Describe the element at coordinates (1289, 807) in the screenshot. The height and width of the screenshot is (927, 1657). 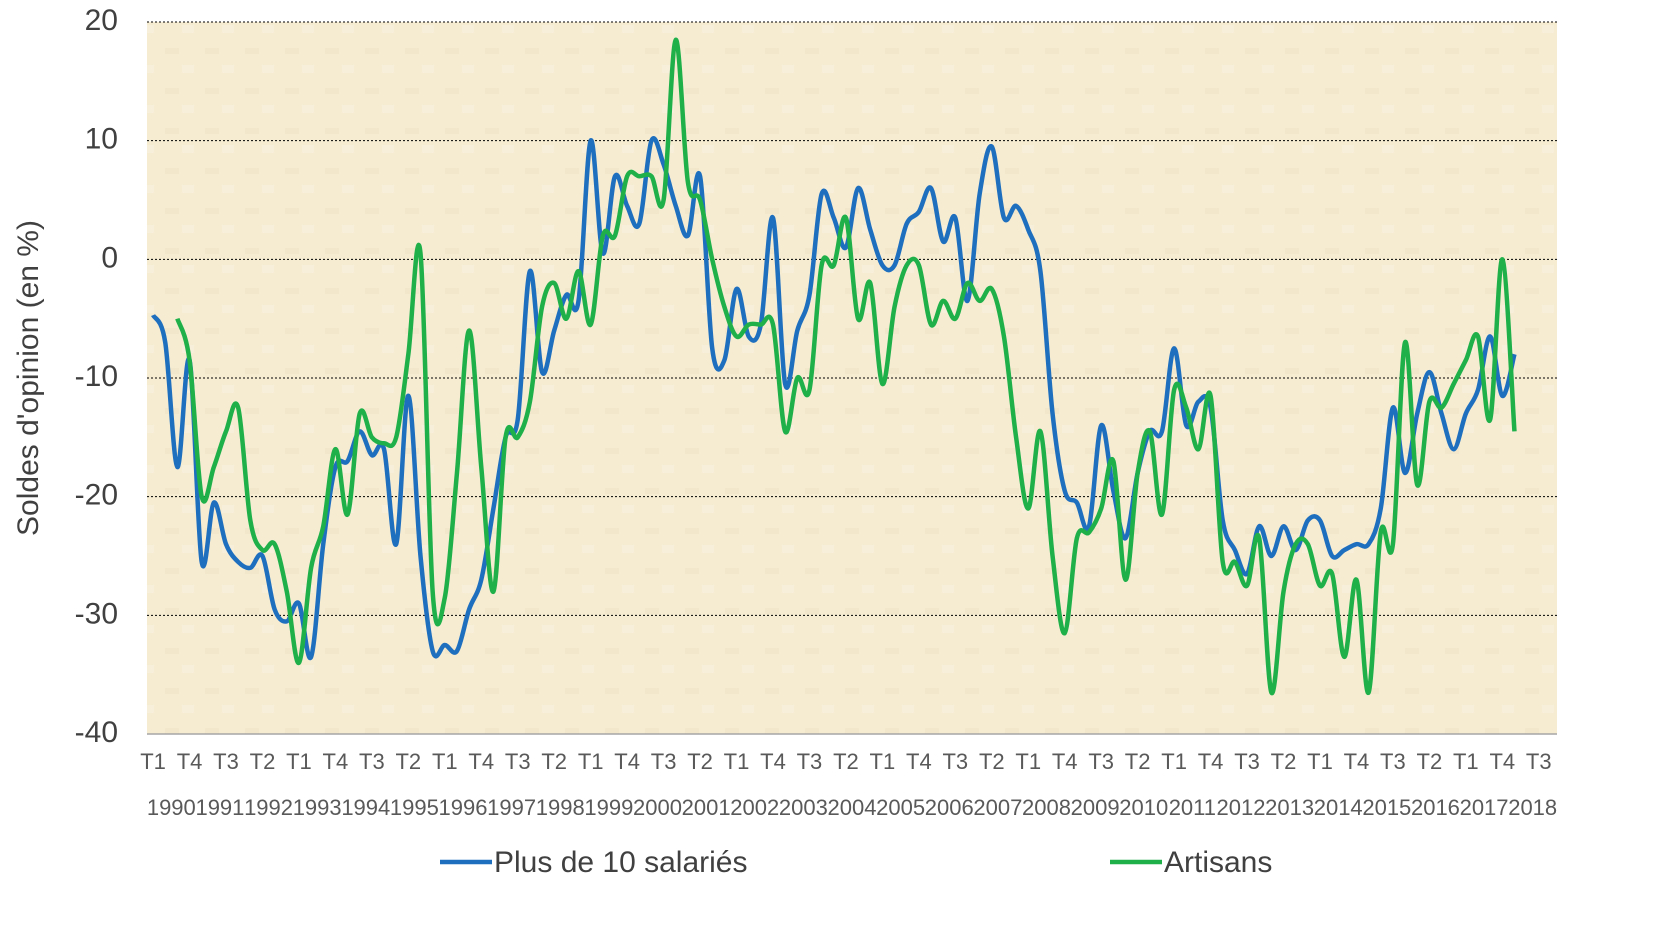
I see `x-group-label: 2013` at that location.